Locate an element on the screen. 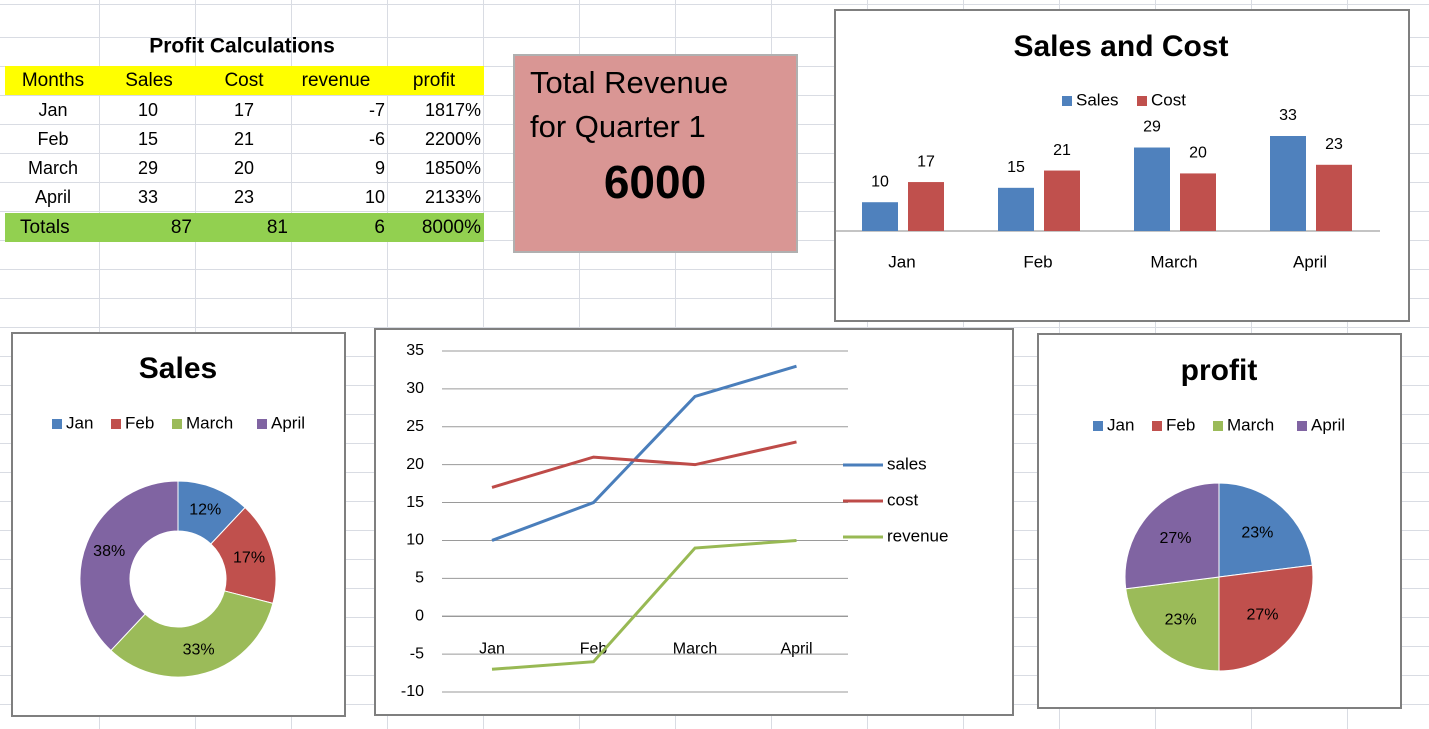  table-cell: 20 is located at coordinates (244, 168).